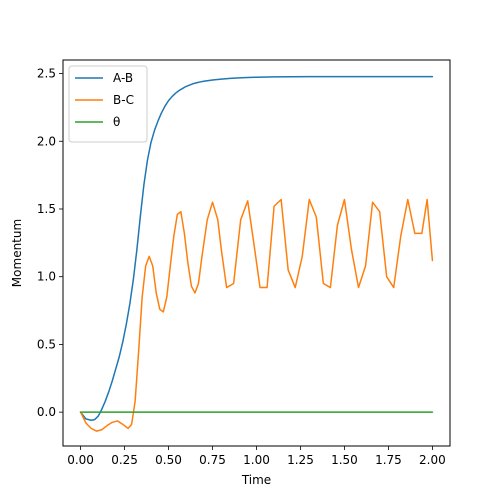 The width and height of the screenshot is (500, 500). What do you see at coordinates (46, 344) in the screenshot?
I see `y-tick-label: 0.5` at bounding box center [46, 344].